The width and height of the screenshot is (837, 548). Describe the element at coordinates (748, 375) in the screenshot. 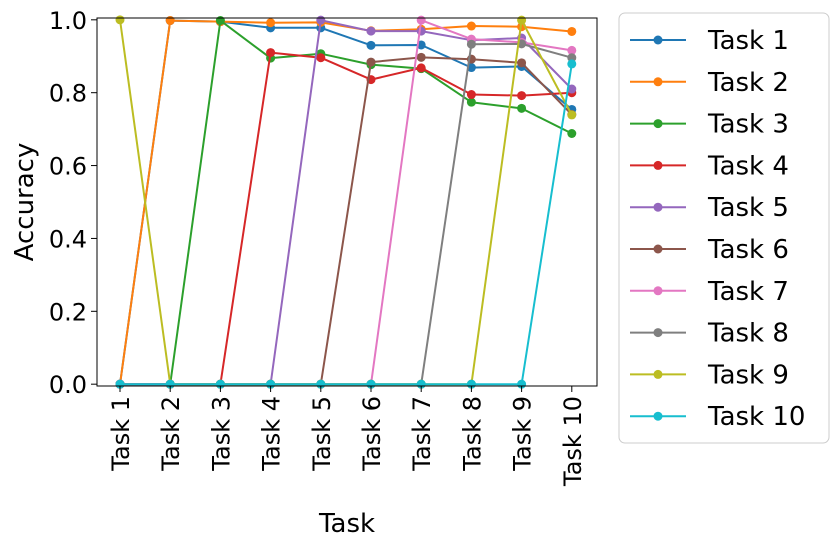

I see `legend-label: Task 9` at that location.